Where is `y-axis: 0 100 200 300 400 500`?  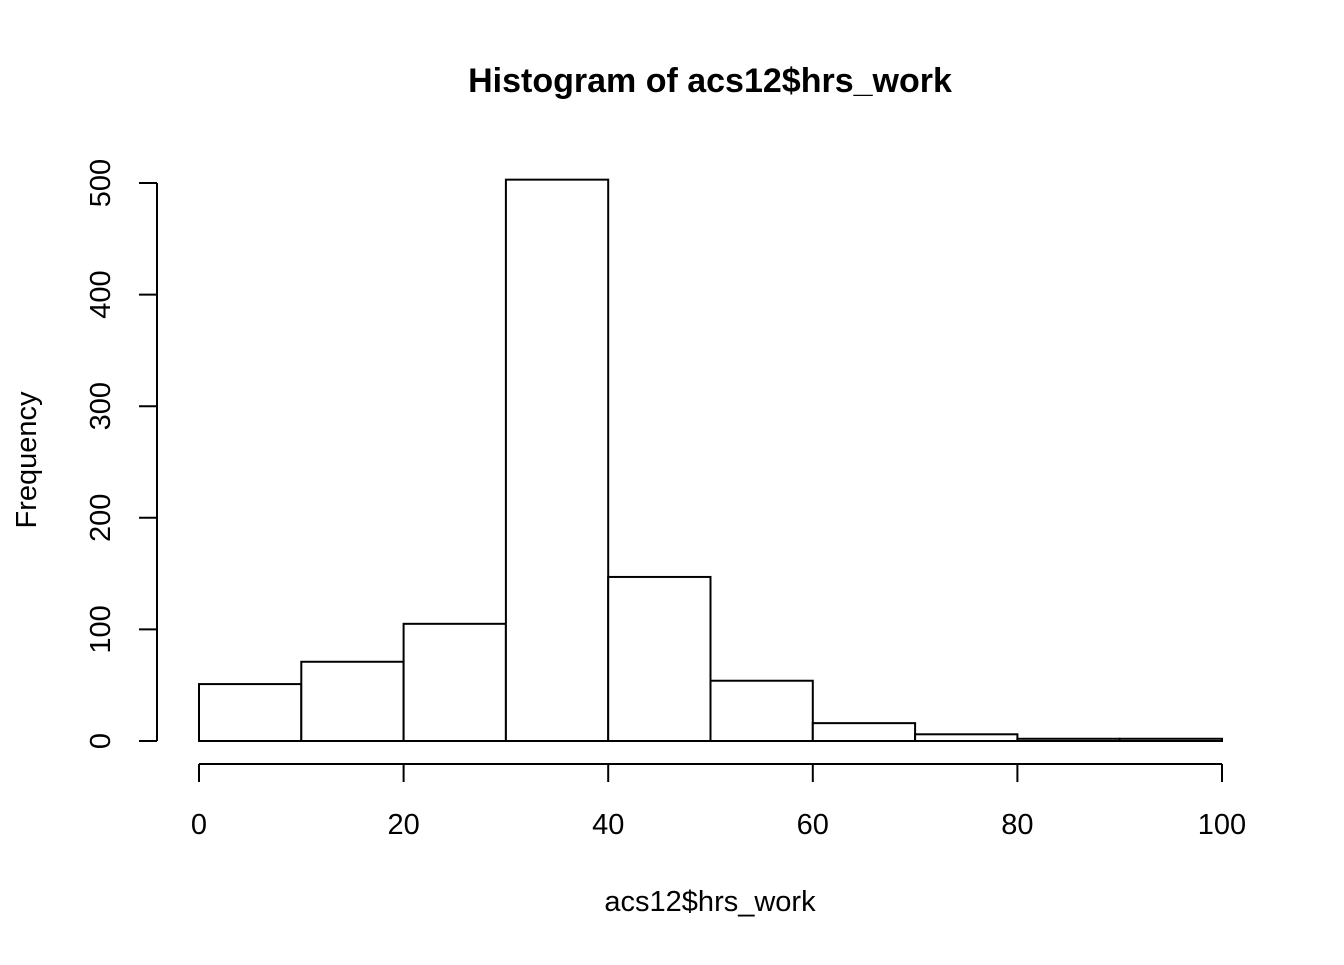 y-axis: 0 100 200 300 400 500 is located at coordinates (121, 454).